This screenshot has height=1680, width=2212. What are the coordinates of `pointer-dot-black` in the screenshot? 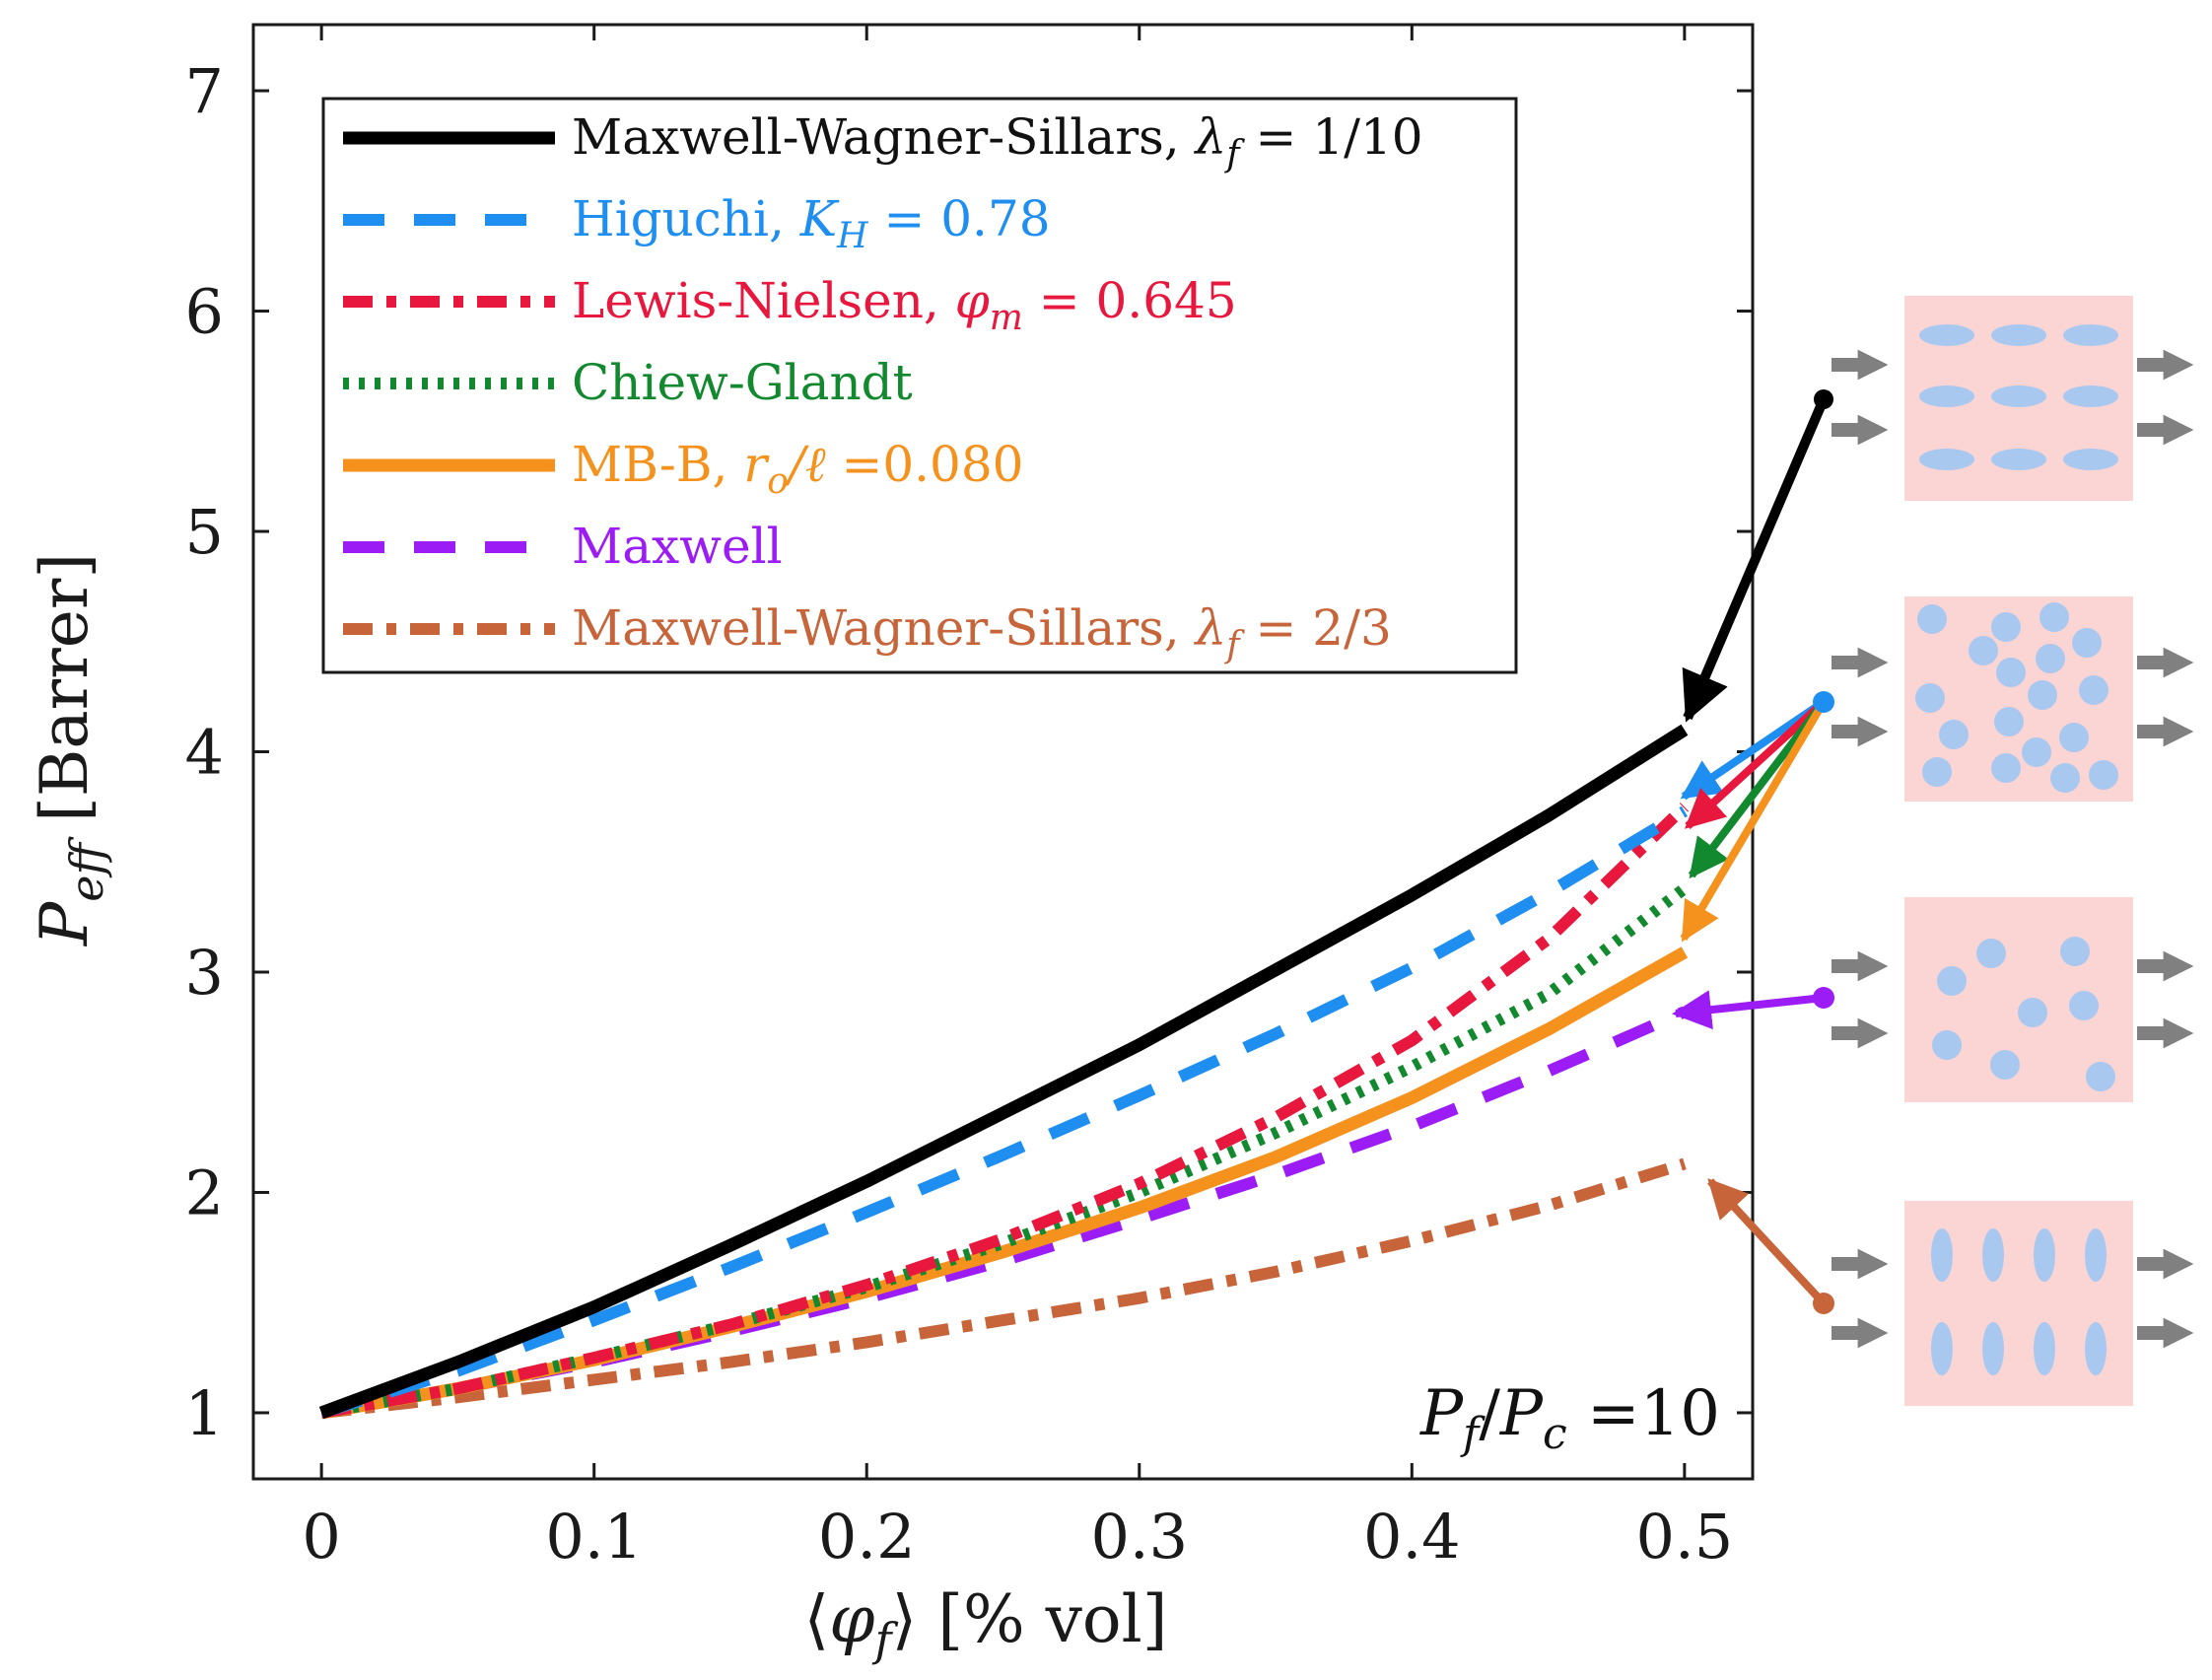 It's located at (1824, 399).